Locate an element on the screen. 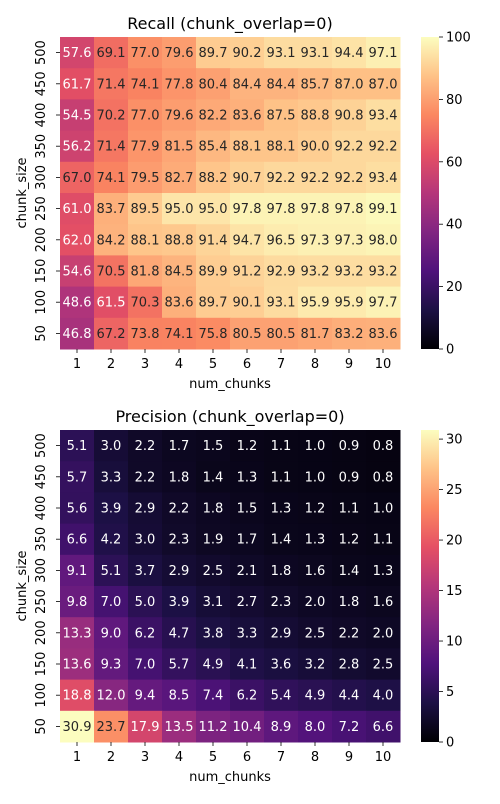 The width and height of the screenshot is (500, 804). cell-value-label: 1.2 is located at coordinates (349, 540).